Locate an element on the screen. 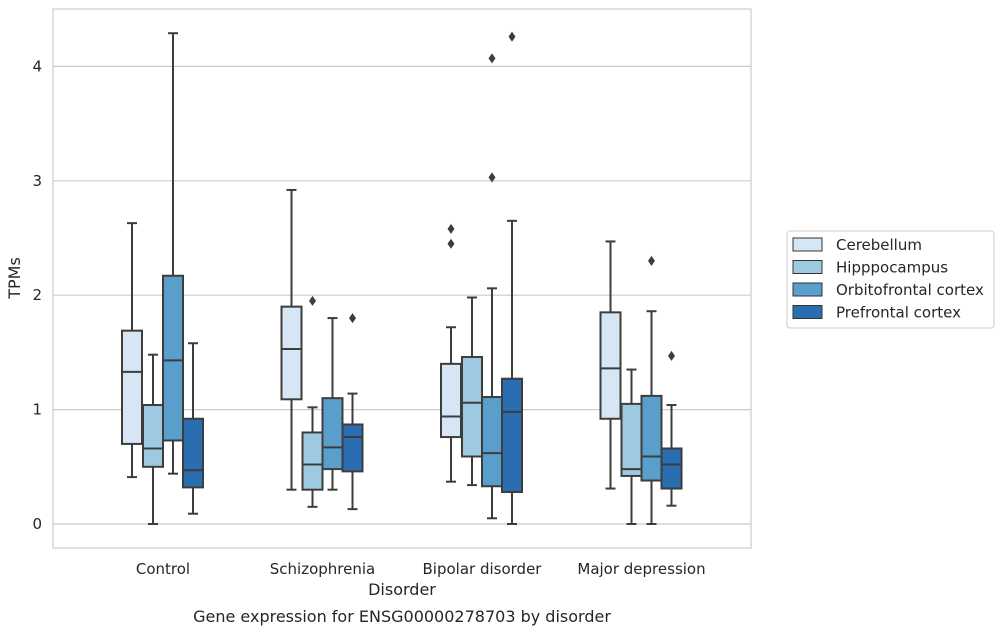  x-tick-label: Control is located at coordinates (163, 569).